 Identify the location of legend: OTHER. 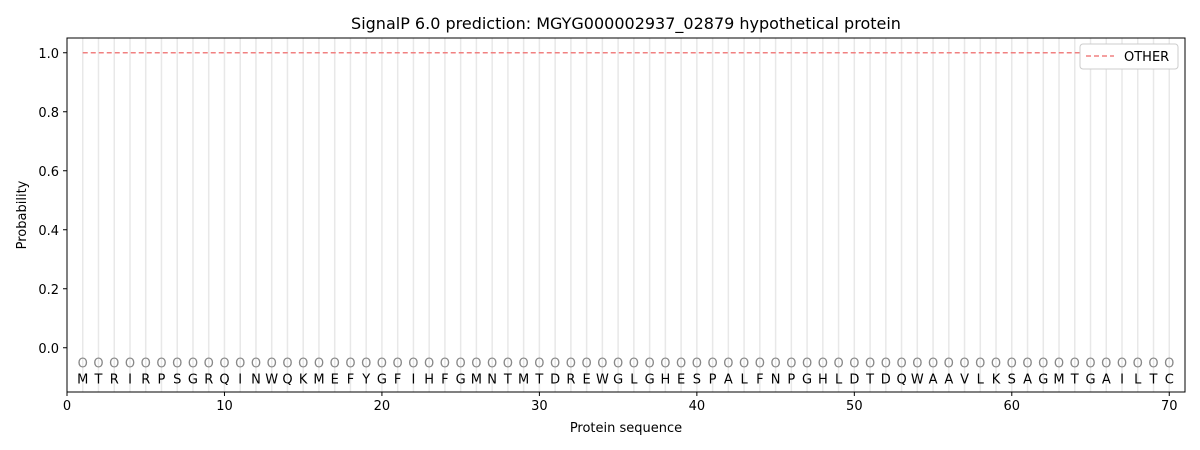
(1129, 56).